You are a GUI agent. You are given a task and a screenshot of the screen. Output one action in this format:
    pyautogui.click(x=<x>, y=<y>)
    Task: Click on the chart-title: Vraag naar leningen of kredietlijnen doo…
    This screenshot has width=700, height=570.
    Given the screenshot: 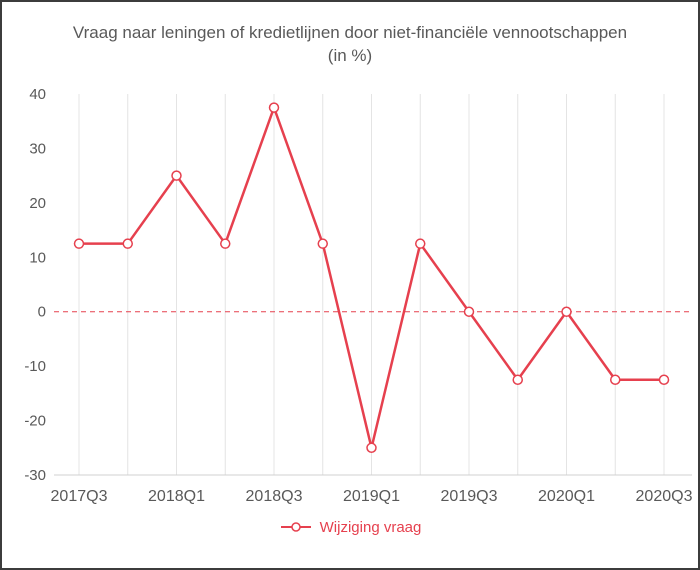 What is the action you would take?
    pyautogui.click(x=350, y=44)
    